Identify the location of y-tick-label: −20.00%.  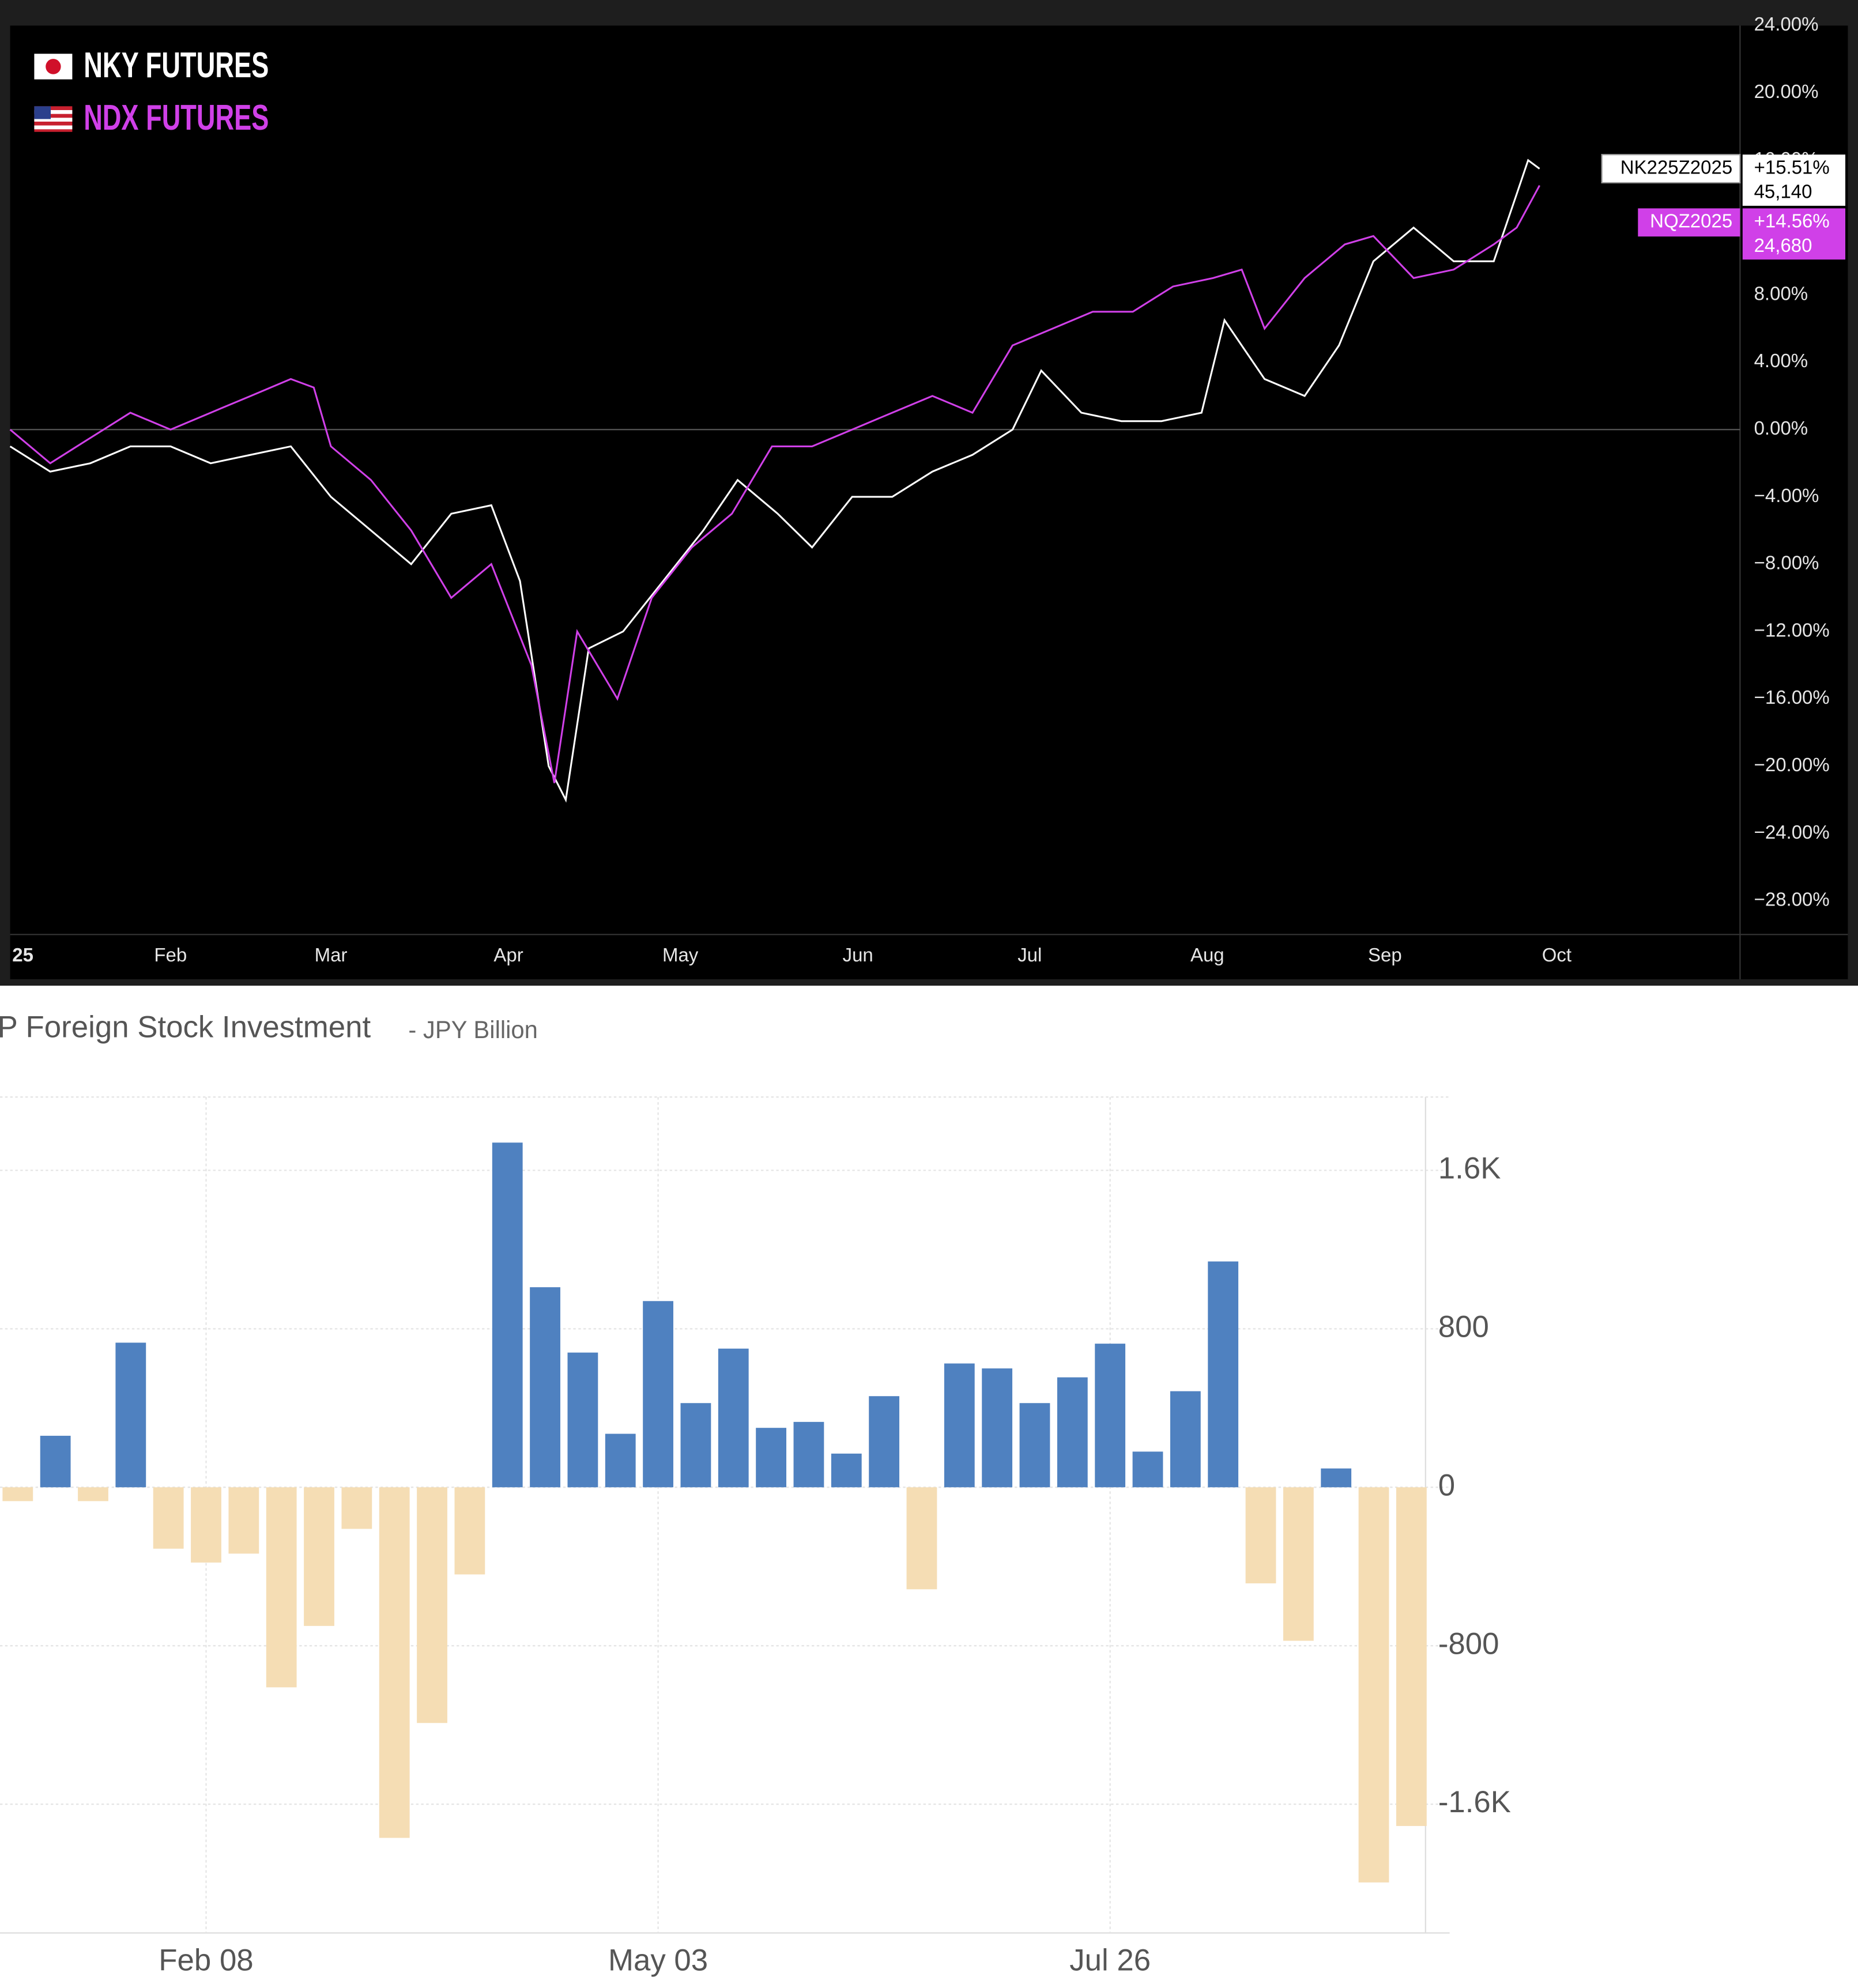
(1792, 766).